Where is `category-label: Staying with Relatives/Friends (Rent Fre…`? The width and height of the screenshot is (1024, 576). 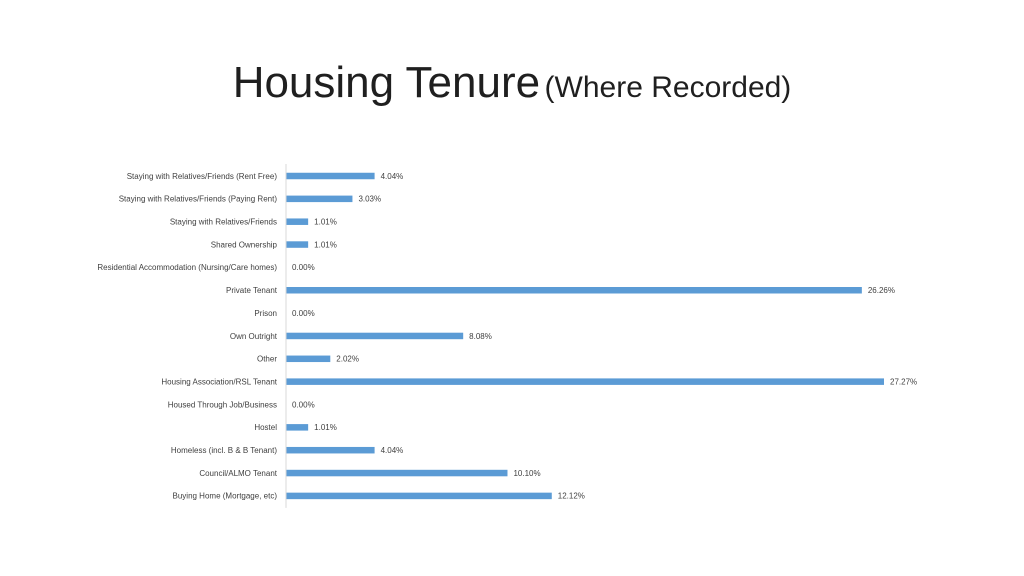 category-label: Staying with Relatives/Friends (Rent Fre… is located at coordinates (202, 176).